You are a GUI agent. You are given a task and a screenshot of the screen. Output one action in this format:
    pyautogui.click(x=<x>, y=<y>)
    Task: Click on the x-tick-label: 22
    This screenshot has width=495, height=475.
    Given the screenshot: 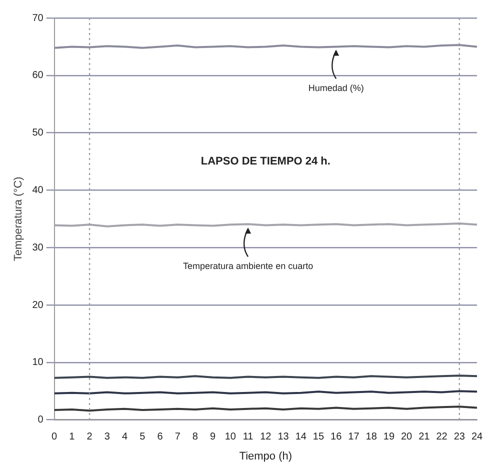 What is the action you would take?
    pyautogui.click(x=442, y=437)
    